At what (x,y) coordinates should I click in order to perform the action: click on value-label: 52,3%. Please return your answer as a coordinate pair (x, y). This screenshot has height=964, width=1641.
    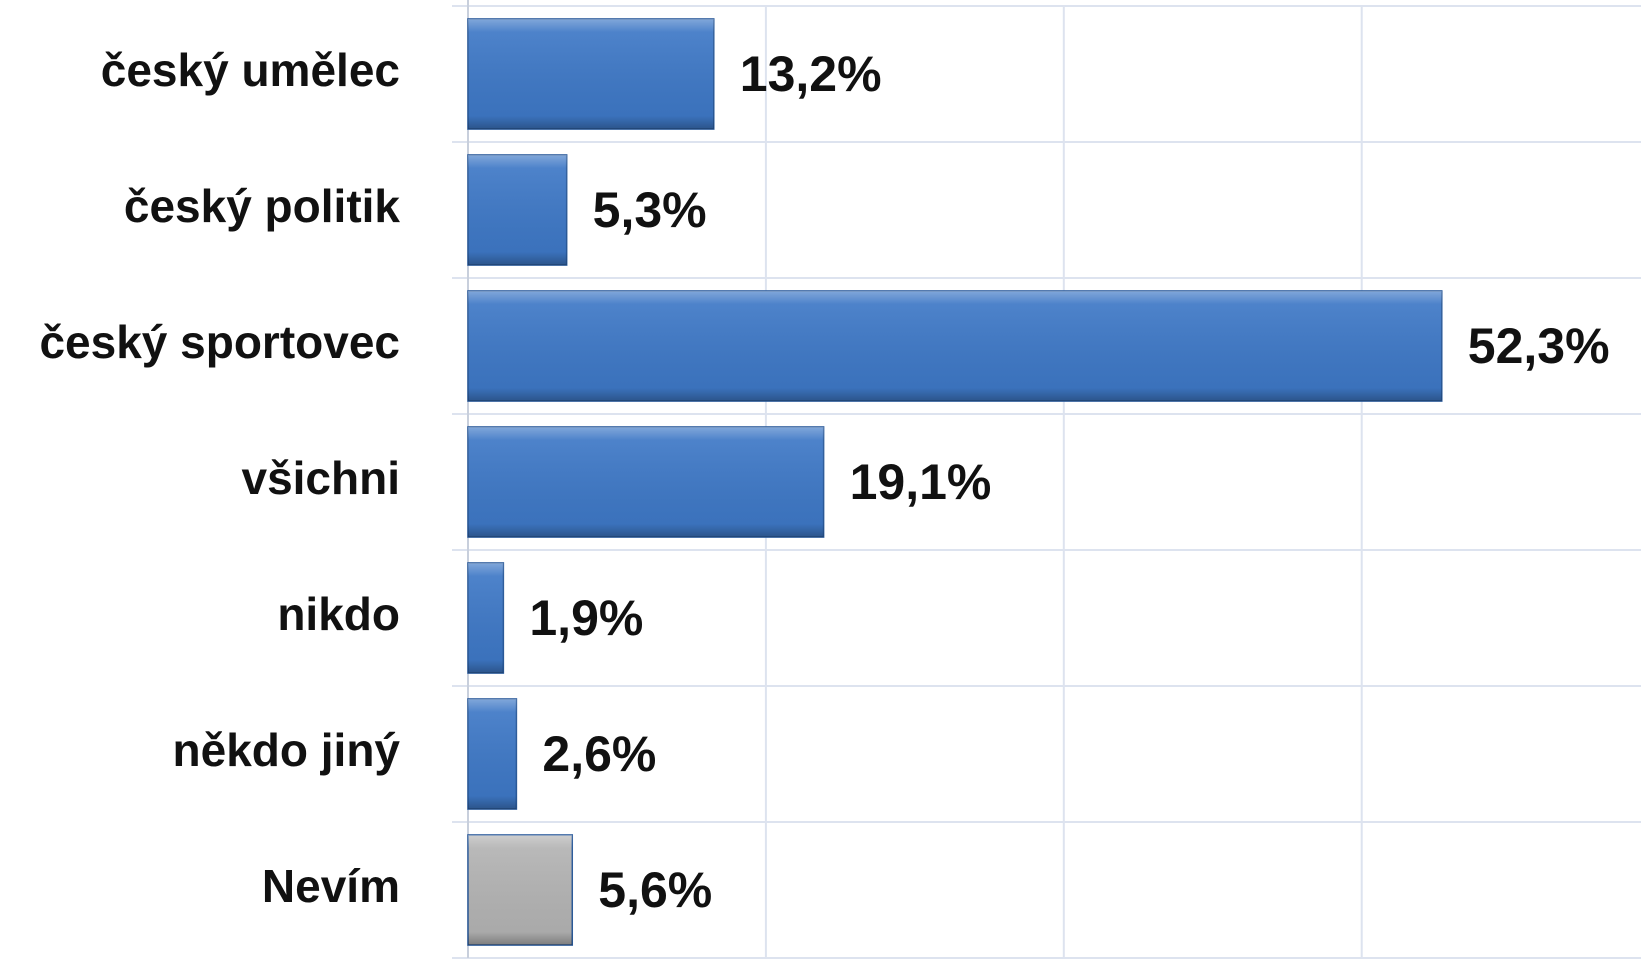
    Looking at the image, I should click on (1539, 346).